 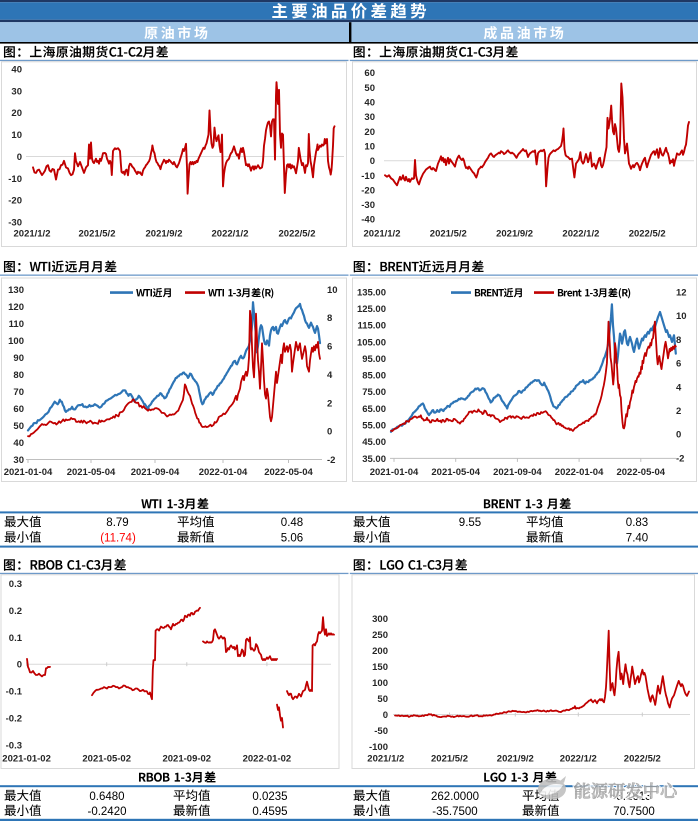 What do you see at coordinates (292, 539) in the screenshot?
I see `svg-text: 5.06` at bounding box center [292, 539].